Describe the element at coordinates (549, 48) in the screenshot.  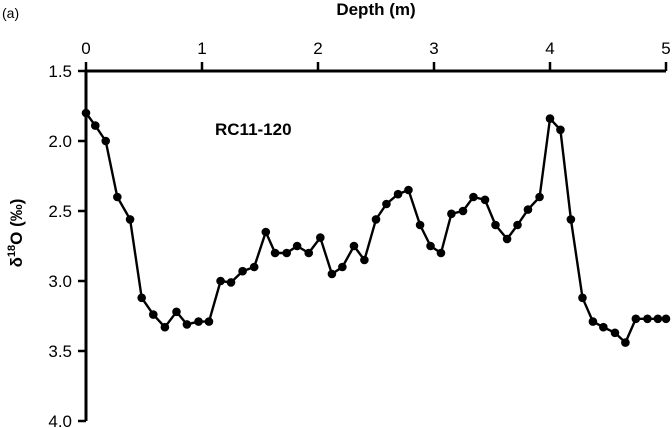
I see `x-tick-label: 4` at that location.